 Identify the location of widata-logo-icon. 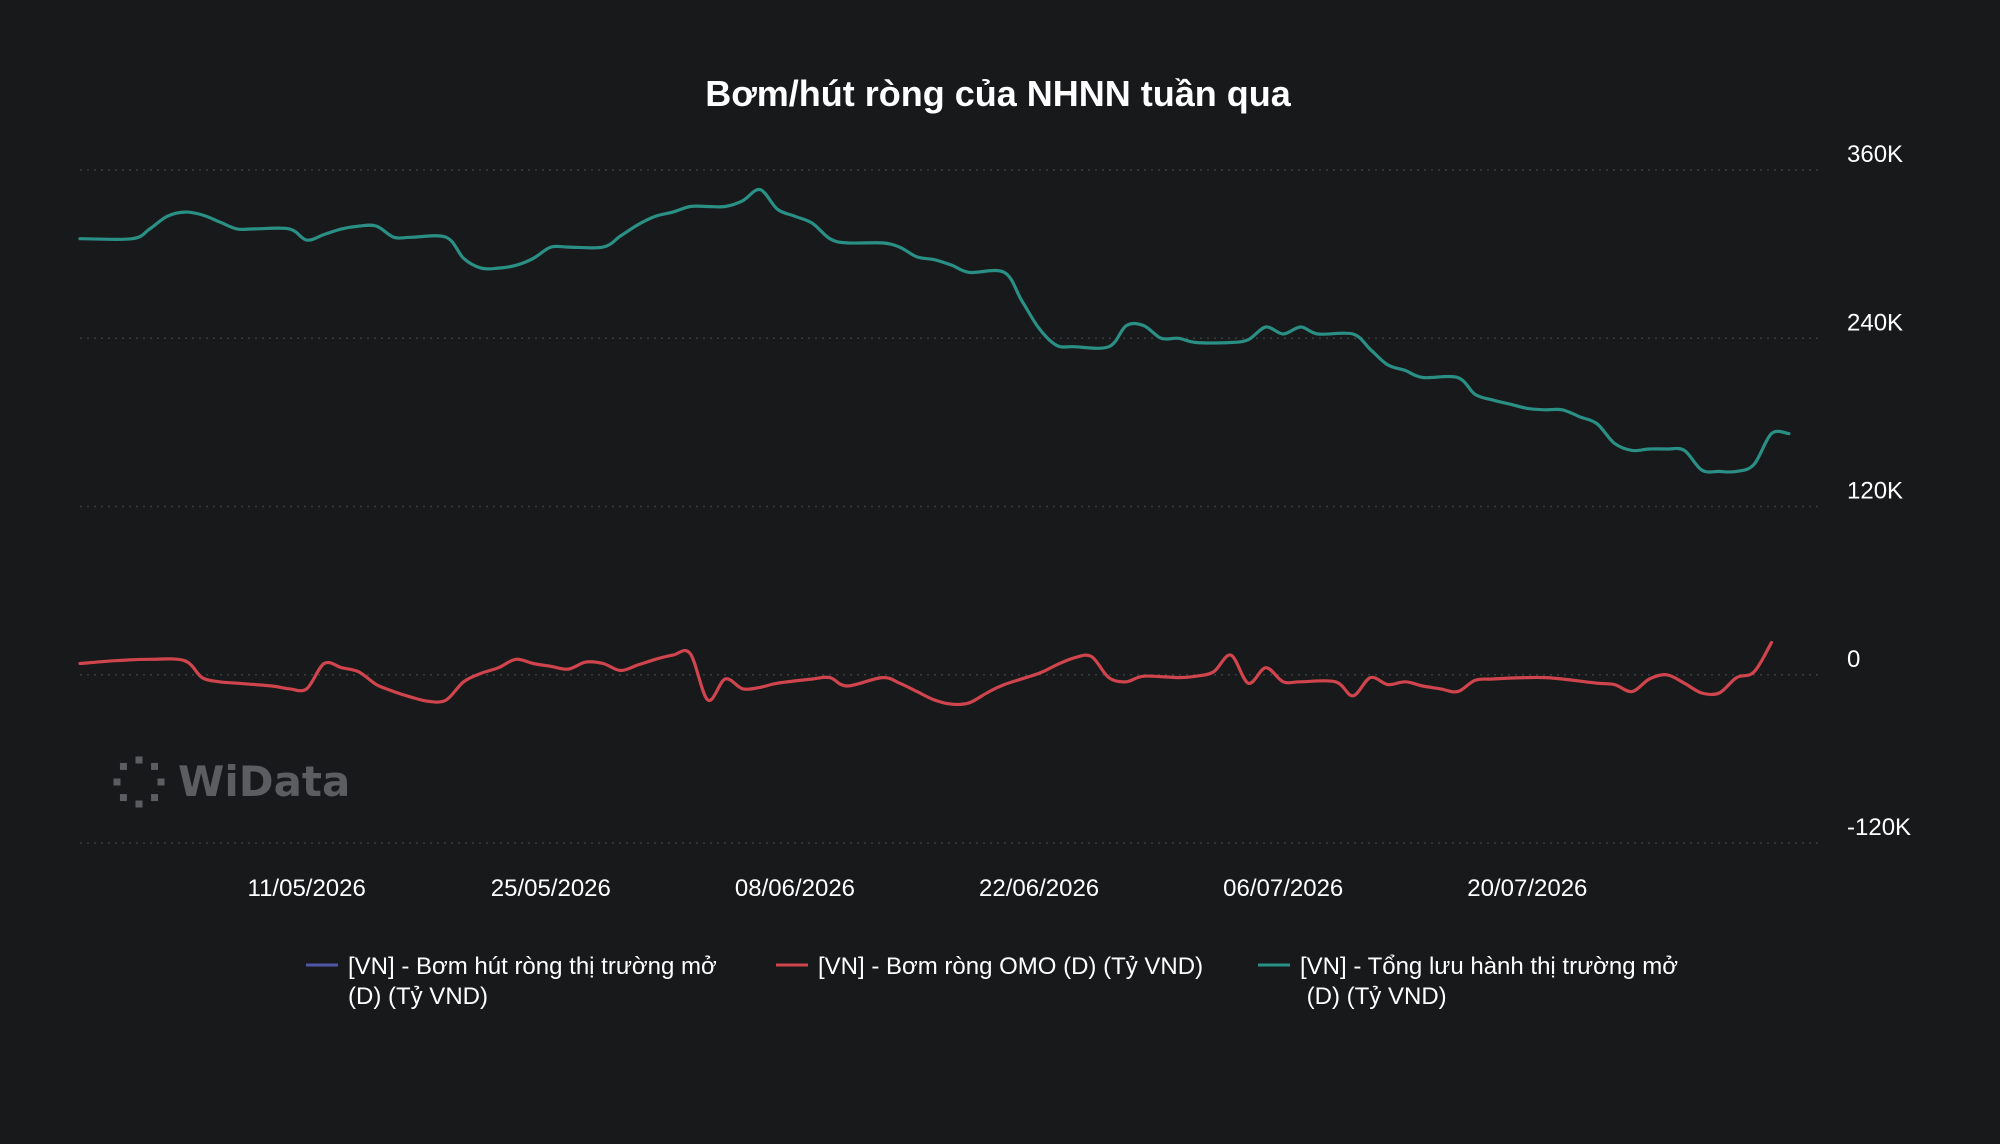
(139, 782).